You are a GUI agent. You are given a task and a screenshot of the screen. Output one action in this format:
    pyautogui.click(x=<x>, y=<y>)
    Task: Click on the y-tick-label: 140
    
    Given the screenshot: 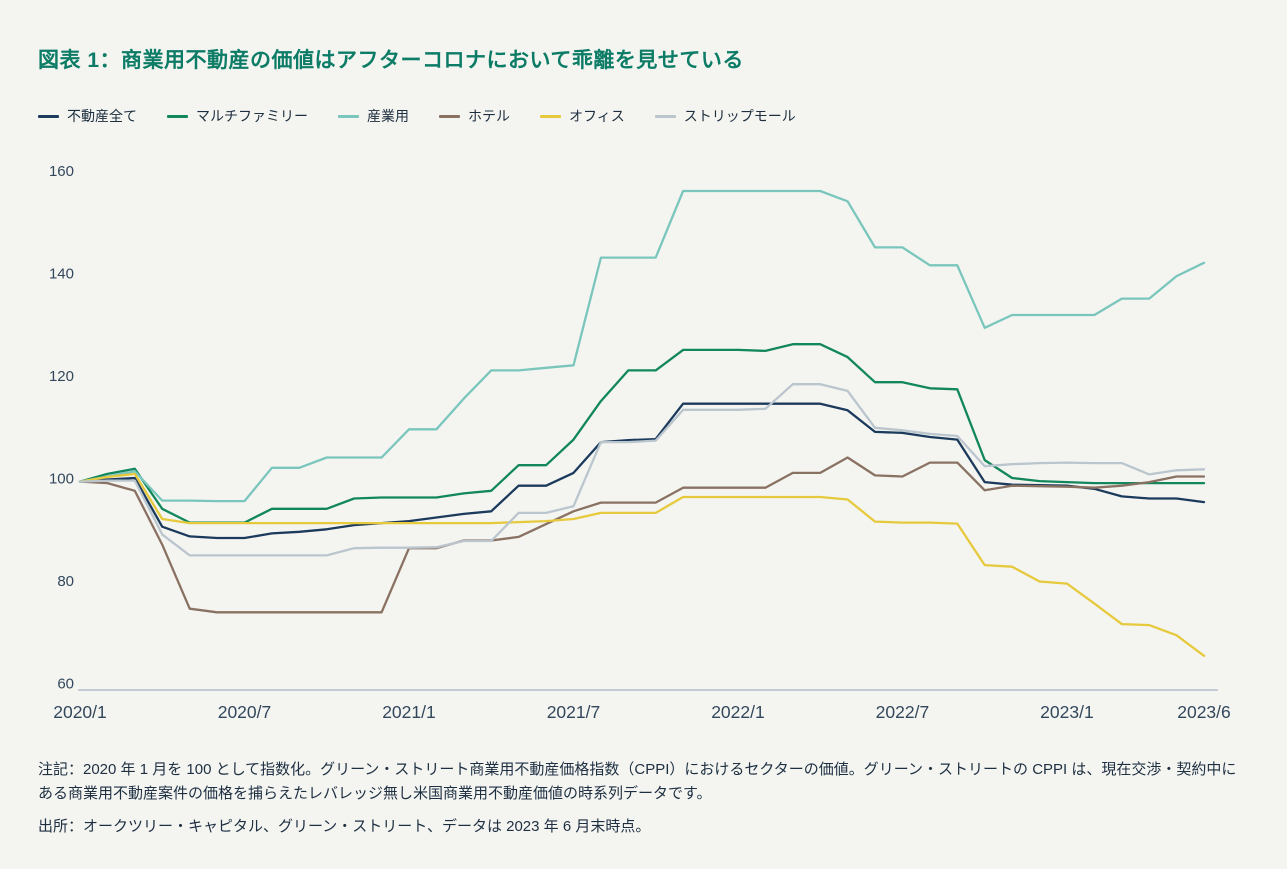 What is the action you would take?
    pyautogui.click(x=61, y=274)
    